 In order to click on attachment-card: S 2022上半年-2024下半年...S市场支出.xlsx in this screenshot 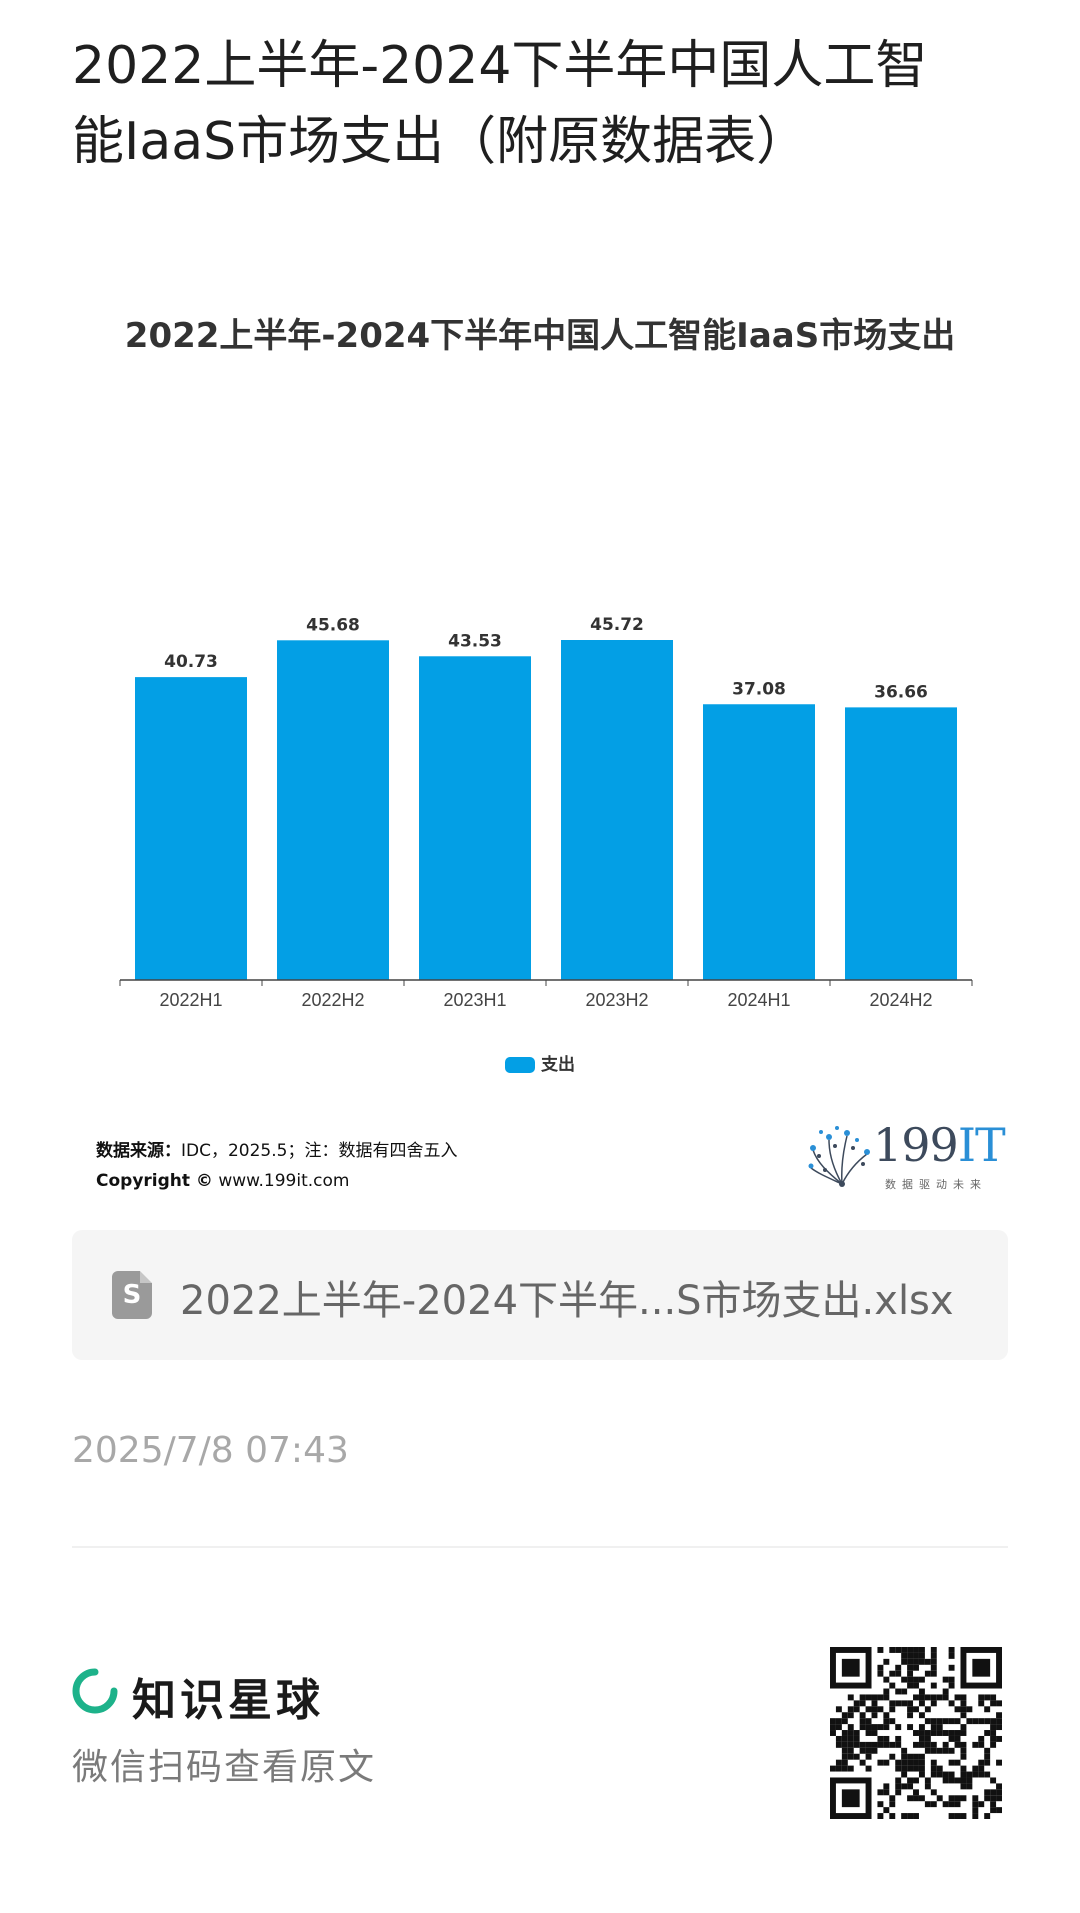, I will do `click(540, 1295)`.